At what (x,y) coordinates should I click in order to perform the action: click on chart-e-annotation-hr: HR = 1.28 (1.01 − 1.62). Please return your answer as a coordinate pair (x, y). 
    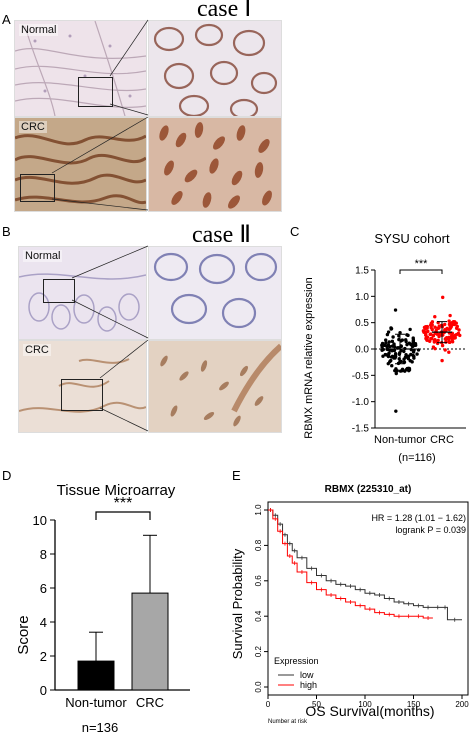
    Looking at the image, I should click on (418, 518).